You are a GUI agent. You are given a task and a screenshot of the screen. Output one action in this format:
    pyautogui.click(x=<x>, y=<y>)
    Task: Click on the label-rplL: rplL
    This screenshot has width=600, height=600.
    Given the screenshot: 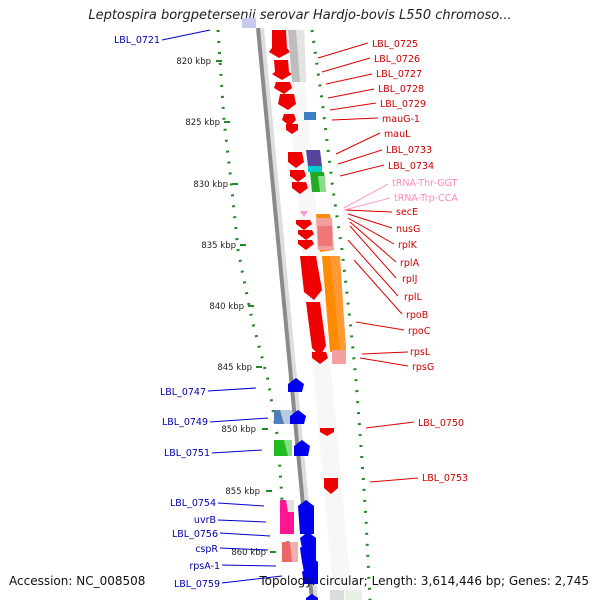 What is the action you would take?
    pyautogui.click(x=413, y=297)
    